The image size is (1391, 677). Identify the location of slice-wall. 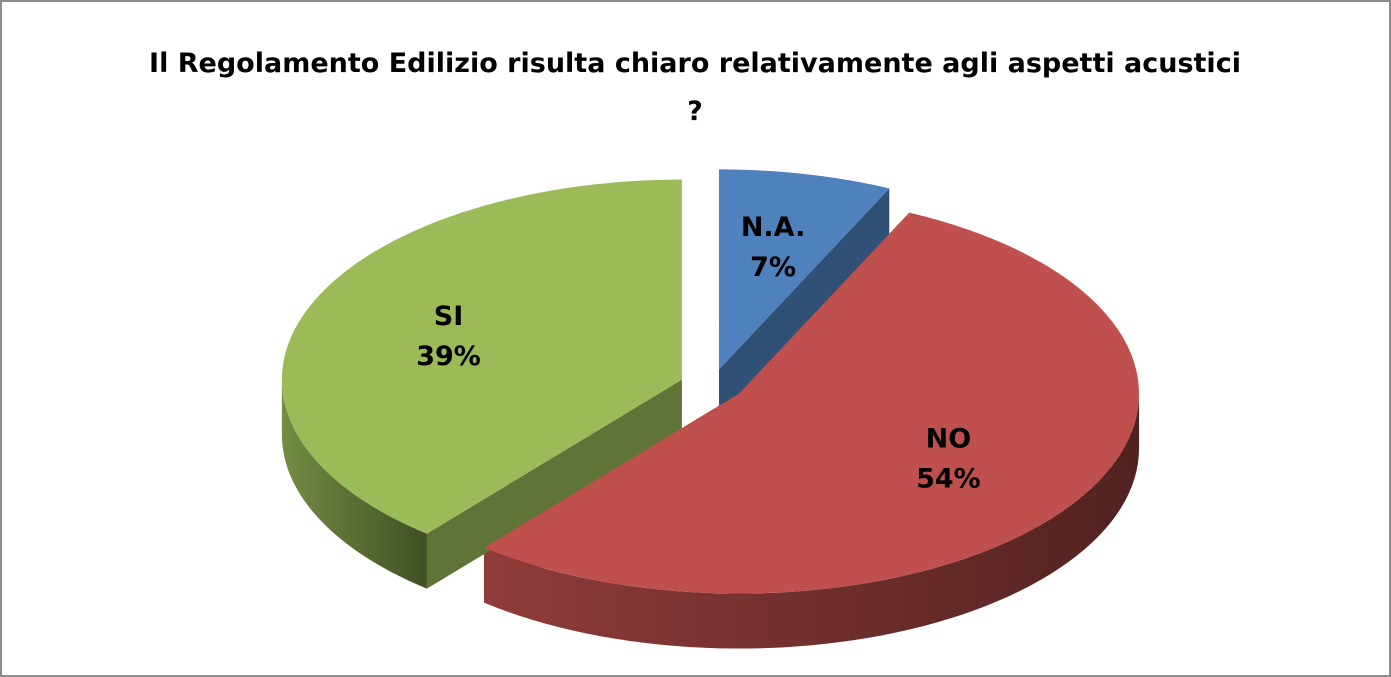
(354, 484).